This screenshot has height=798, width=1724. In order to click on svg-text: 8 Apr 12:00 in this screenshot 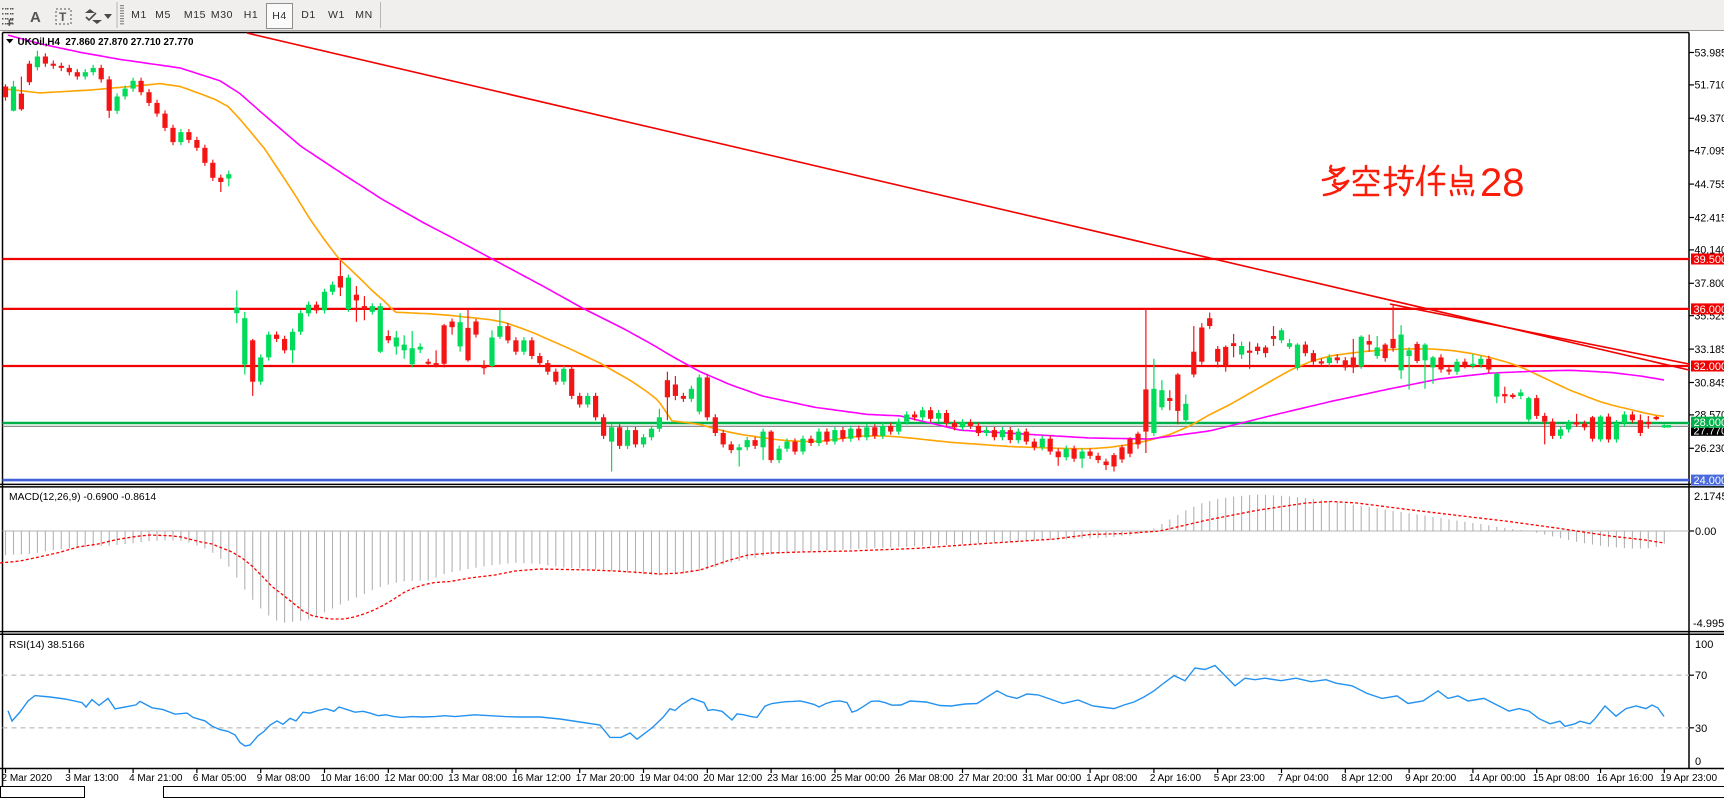, I will do `click(1367, 778)`.